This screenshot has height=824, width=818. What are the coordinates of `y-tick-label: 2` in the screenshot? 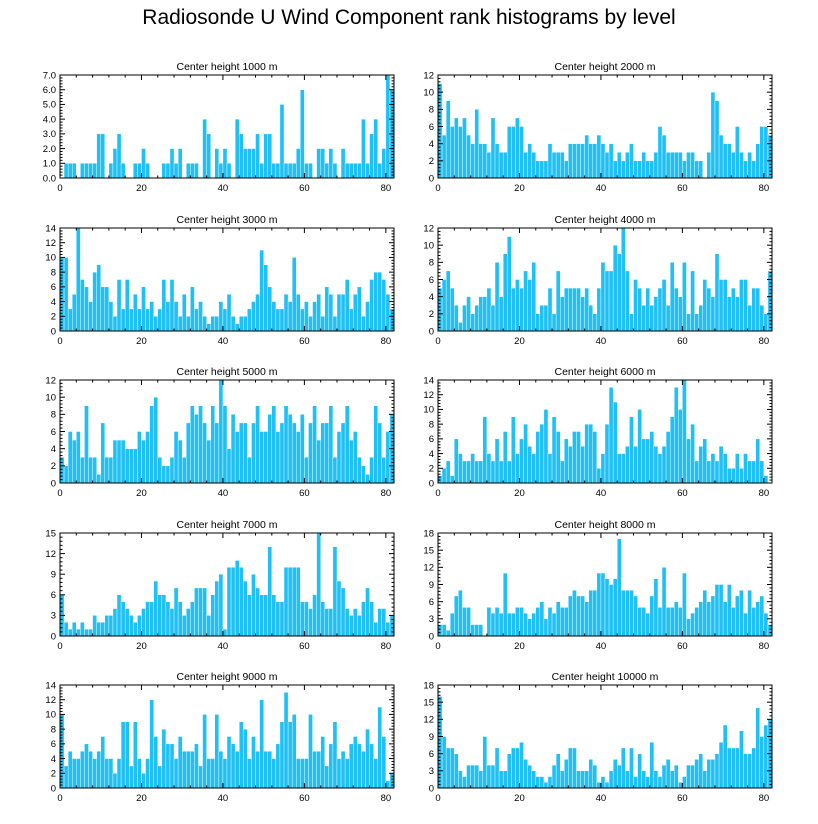 It's located at (53, 466).